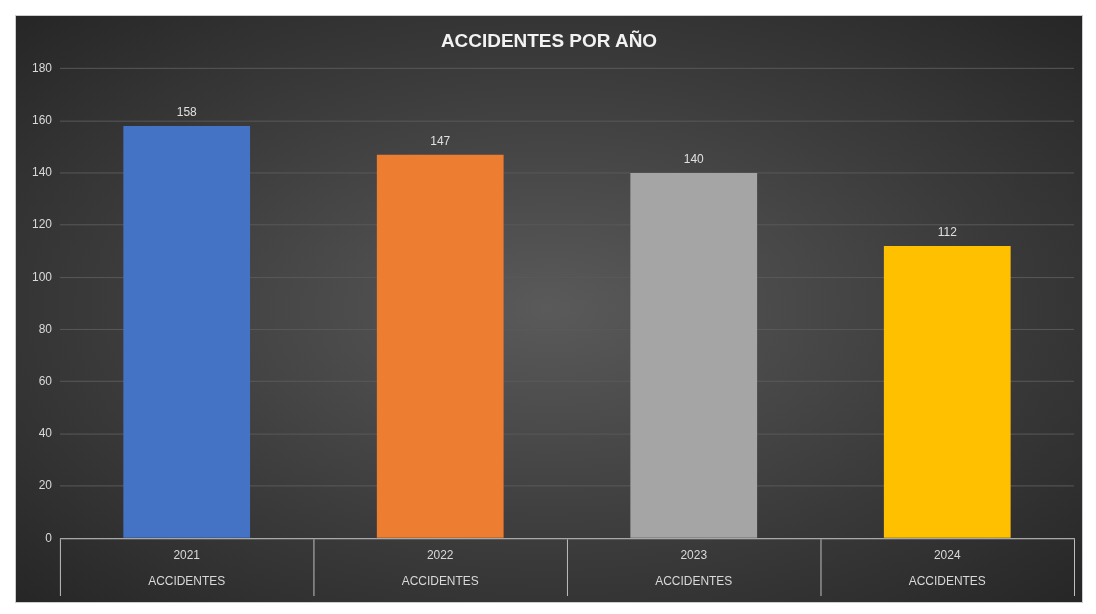 The width and height of the screenshot is (1096, 614). What do you see at coordinates (694, 555) in the screenshot?
I see `x-tick-label: 2023` at bounding box center [694, 555].